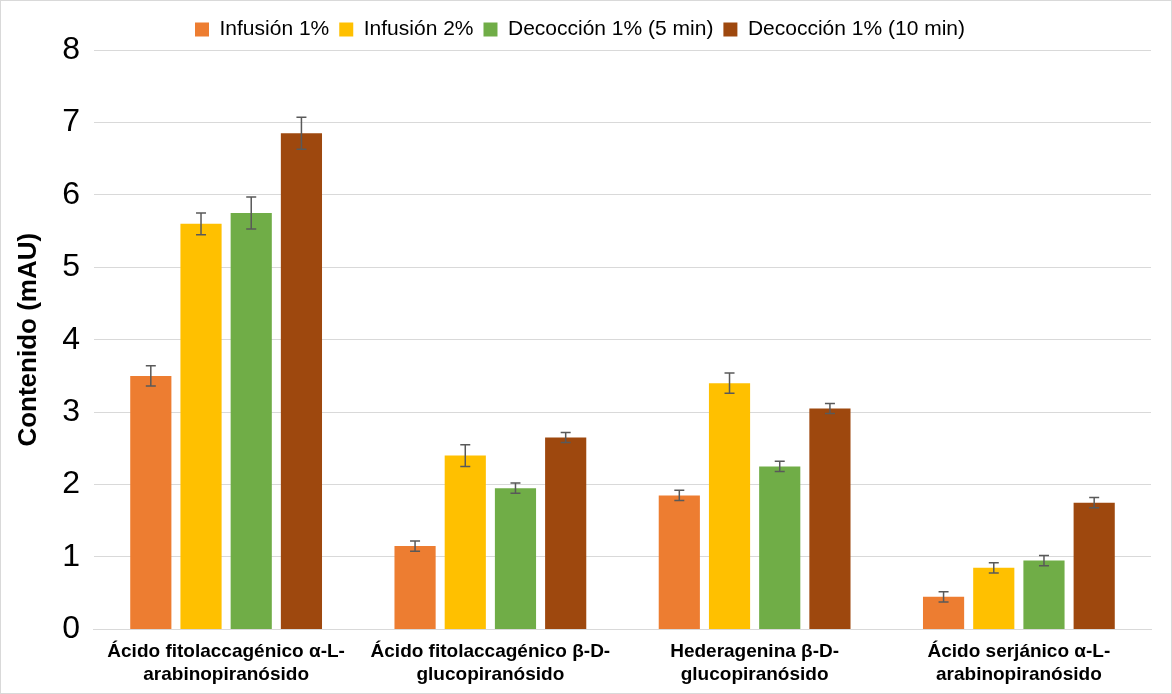  I want to click on y-tick-label: 1, so click(71, 554).